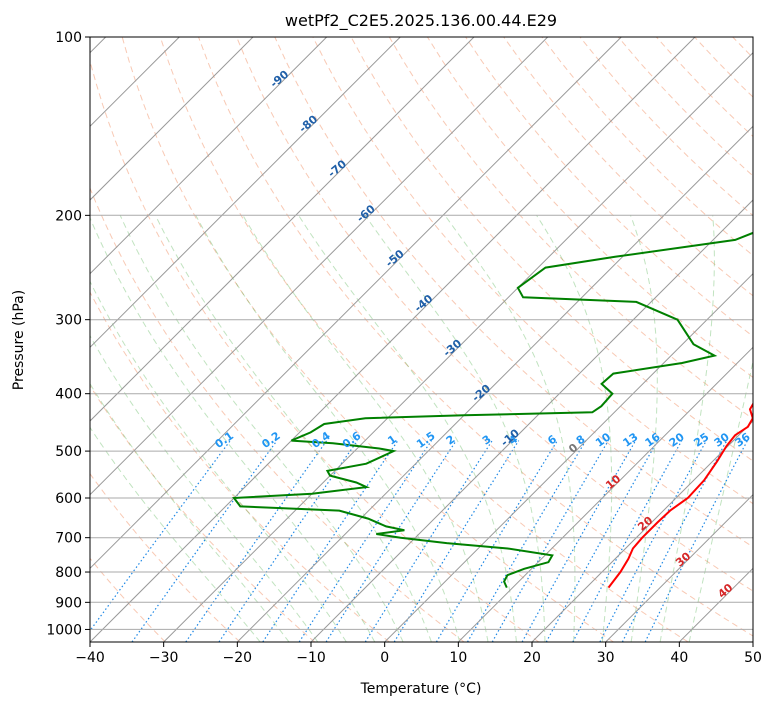 This screenshot has width=775, height=712. Describe the element at coordinates (311, 658) in the screenshot. I see `x-tick-label: −10` at that location.